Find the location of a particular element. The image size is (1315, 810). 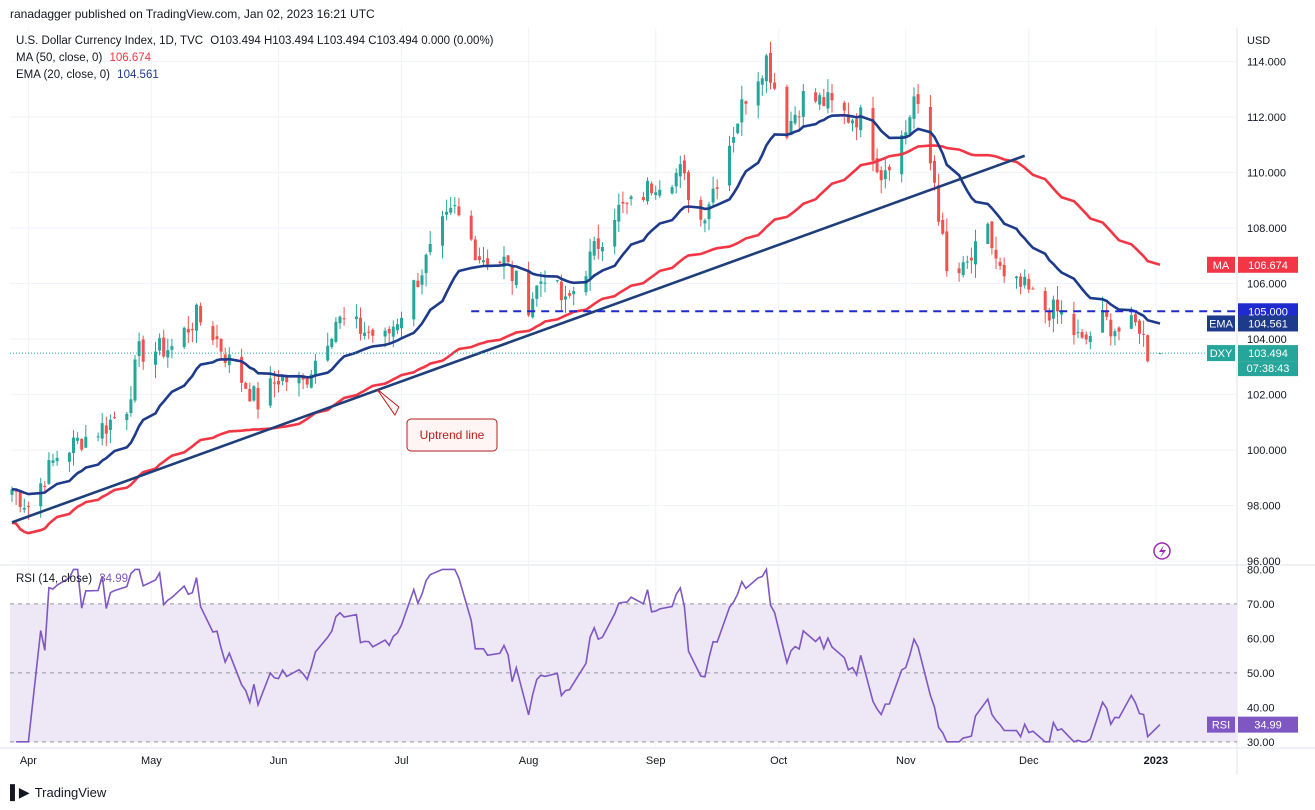

price-tick-label: 104.000 is located at coordinates (1267, 340).